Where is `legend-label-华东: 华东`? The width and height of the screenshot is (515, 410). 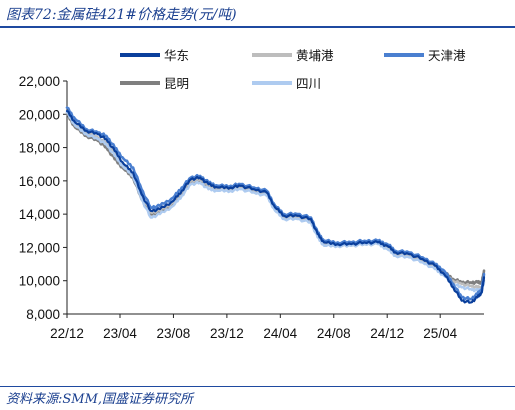
legend-label-华东: 华东 is located at coordinates (176, 55).